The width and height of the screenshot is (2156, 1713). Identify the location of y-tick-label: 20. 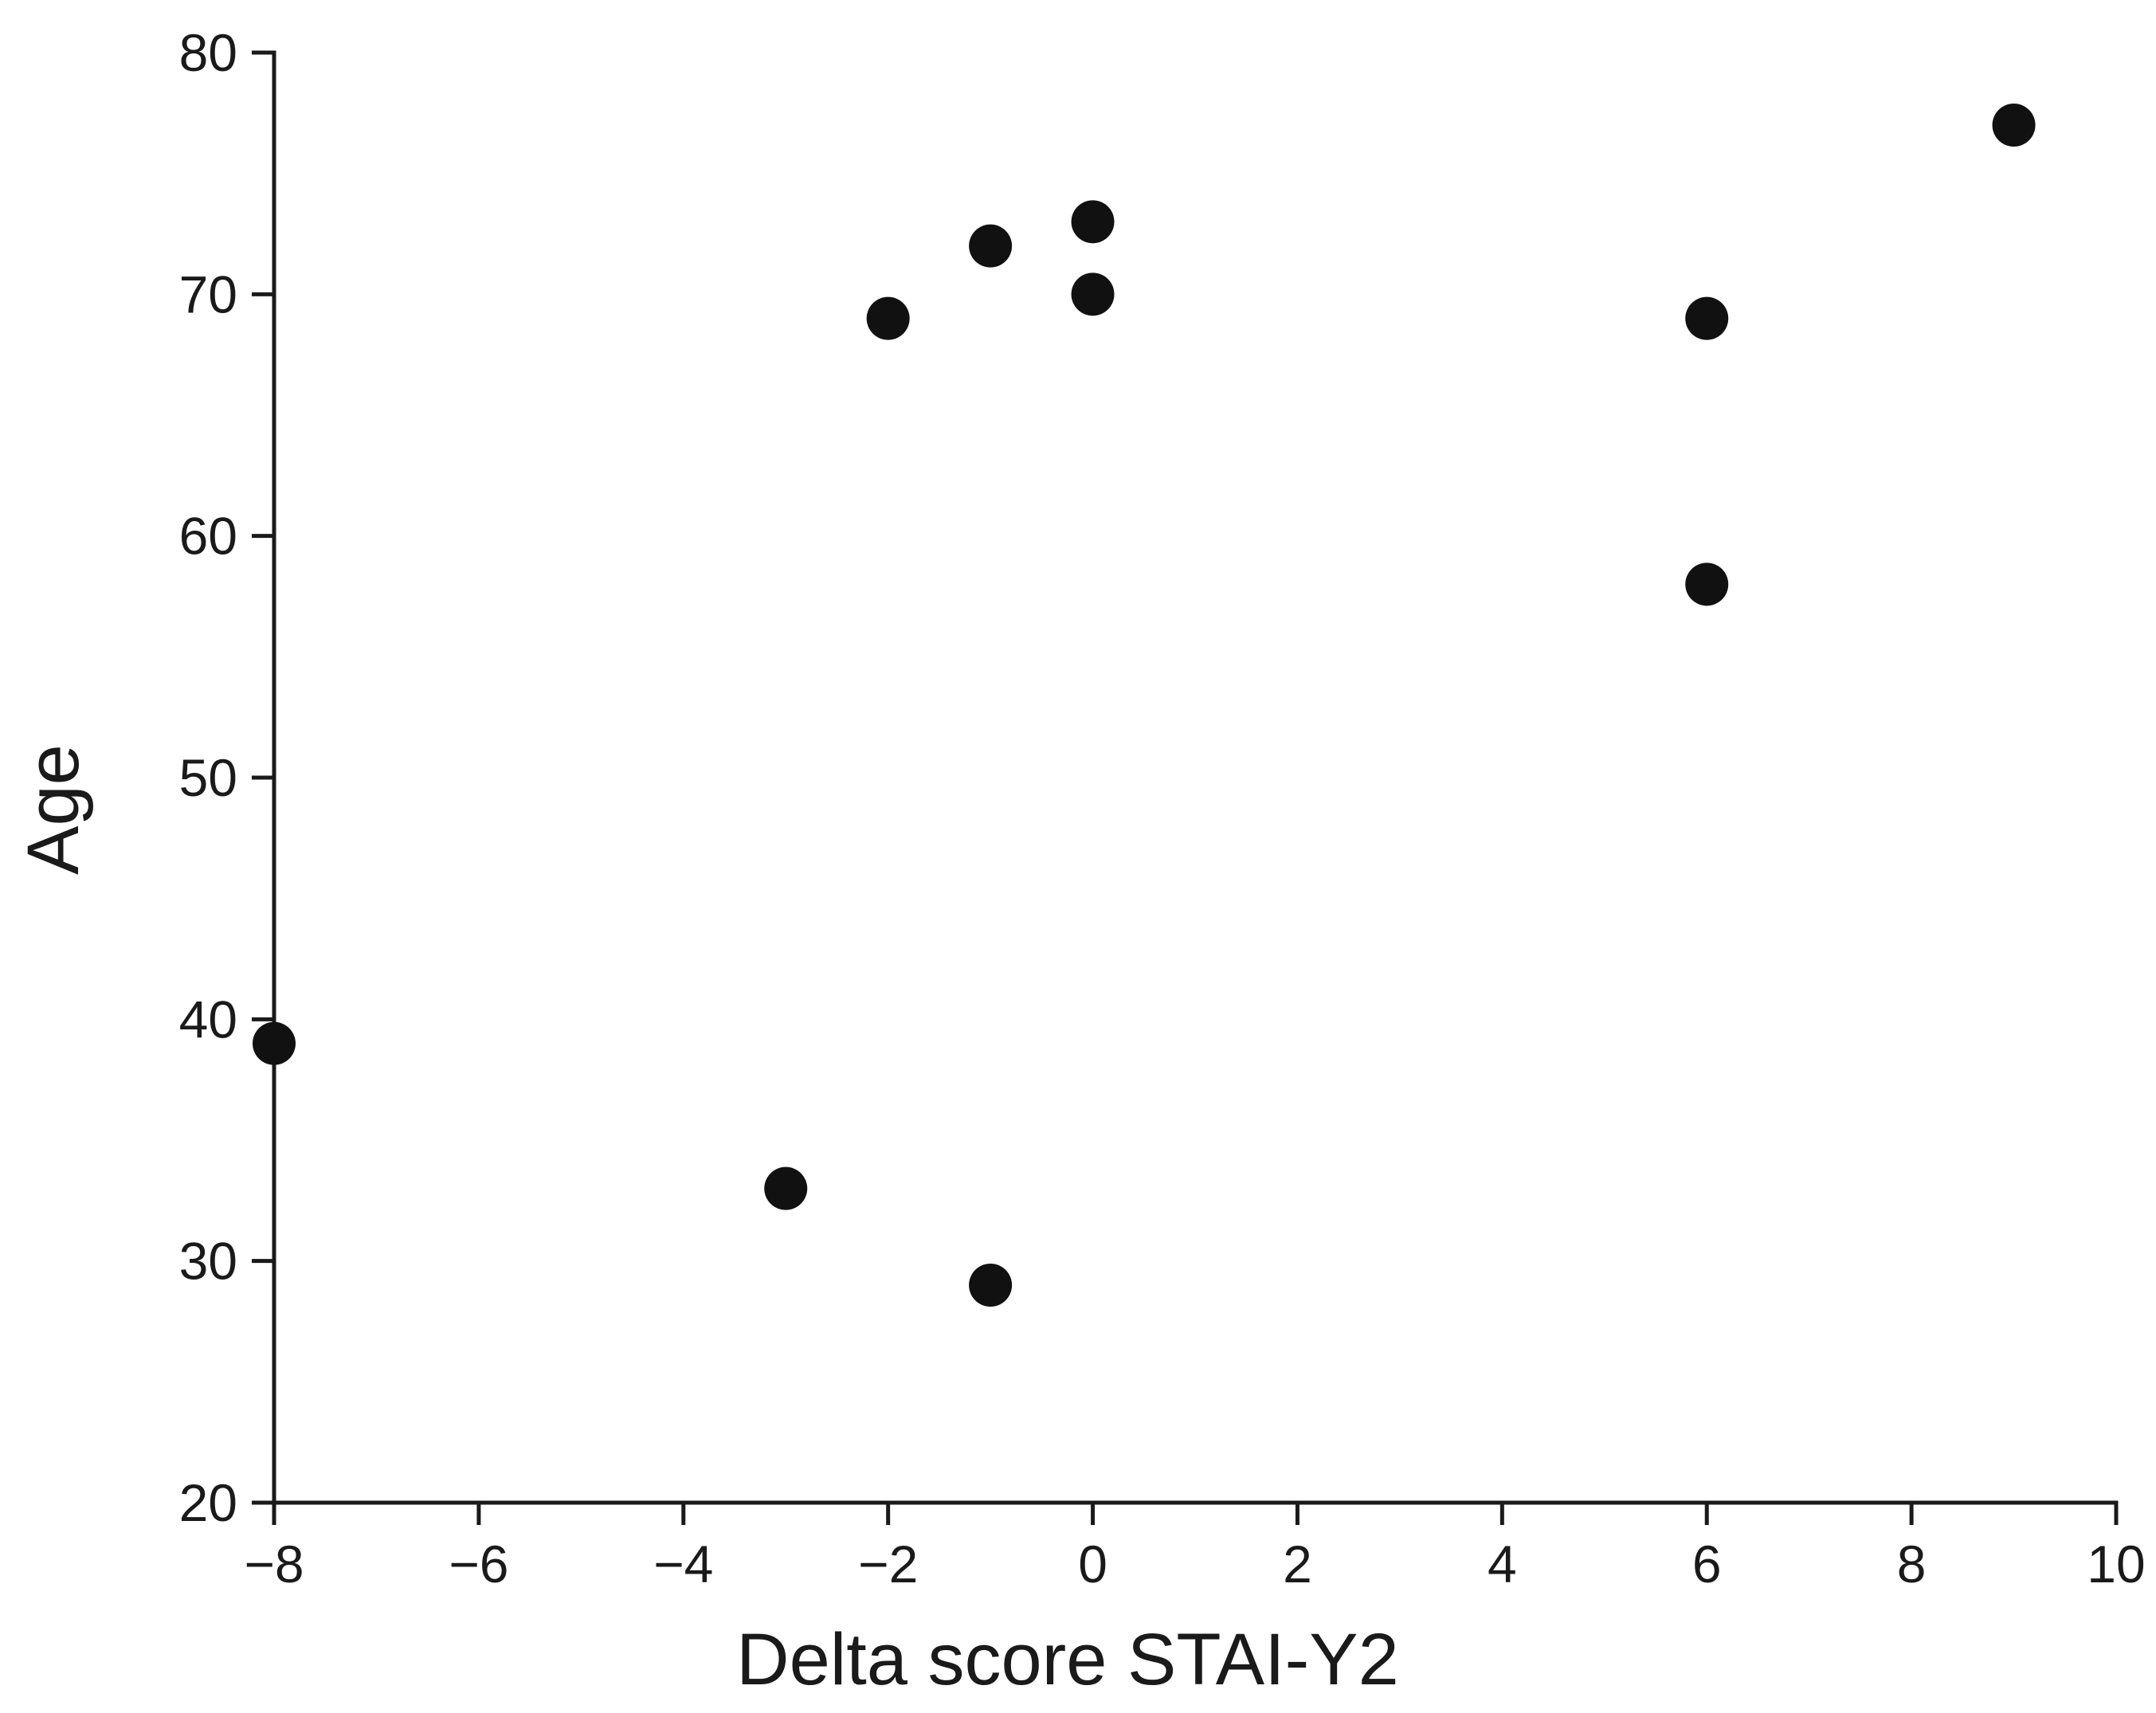
(208, 1502).